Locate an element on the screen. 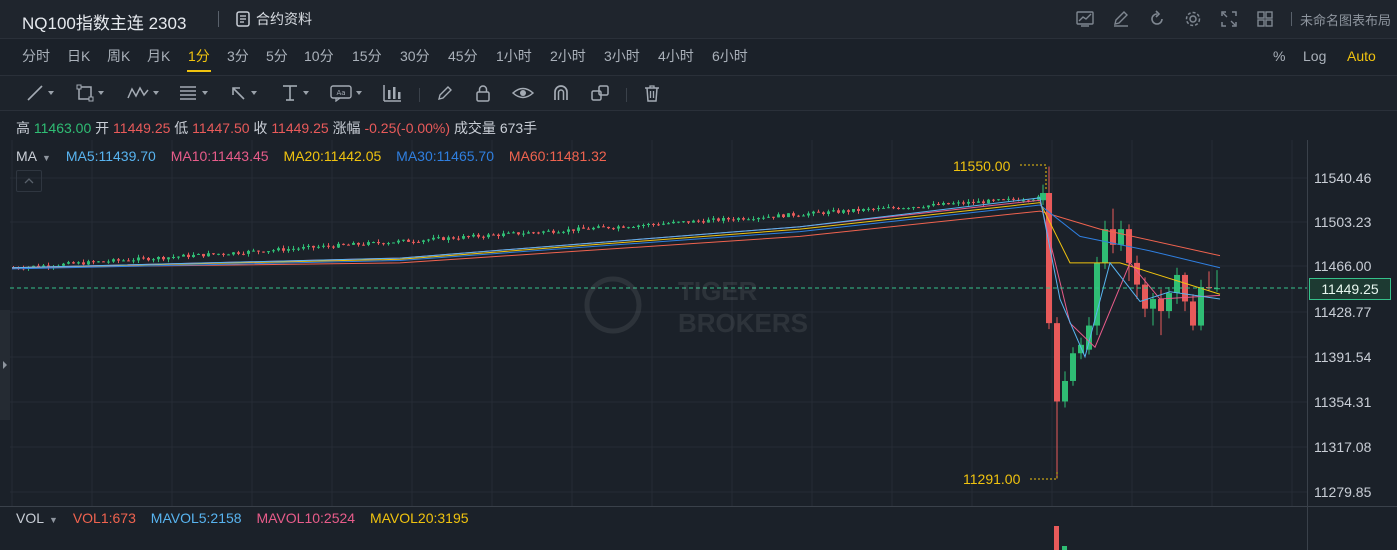 The height and width of the screenshot is (550, 1397). period-tab: 10分 is located at coordinates (319, 56).